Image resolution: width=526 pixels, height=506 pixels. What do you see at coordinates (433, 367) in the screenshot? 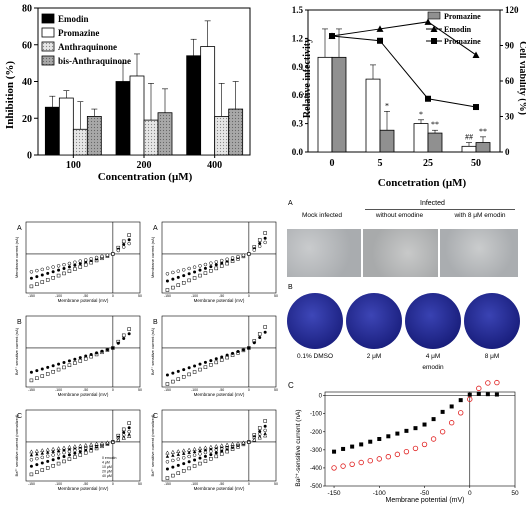
I see `emodin-label: emodin` at bounding box center [433, 367].